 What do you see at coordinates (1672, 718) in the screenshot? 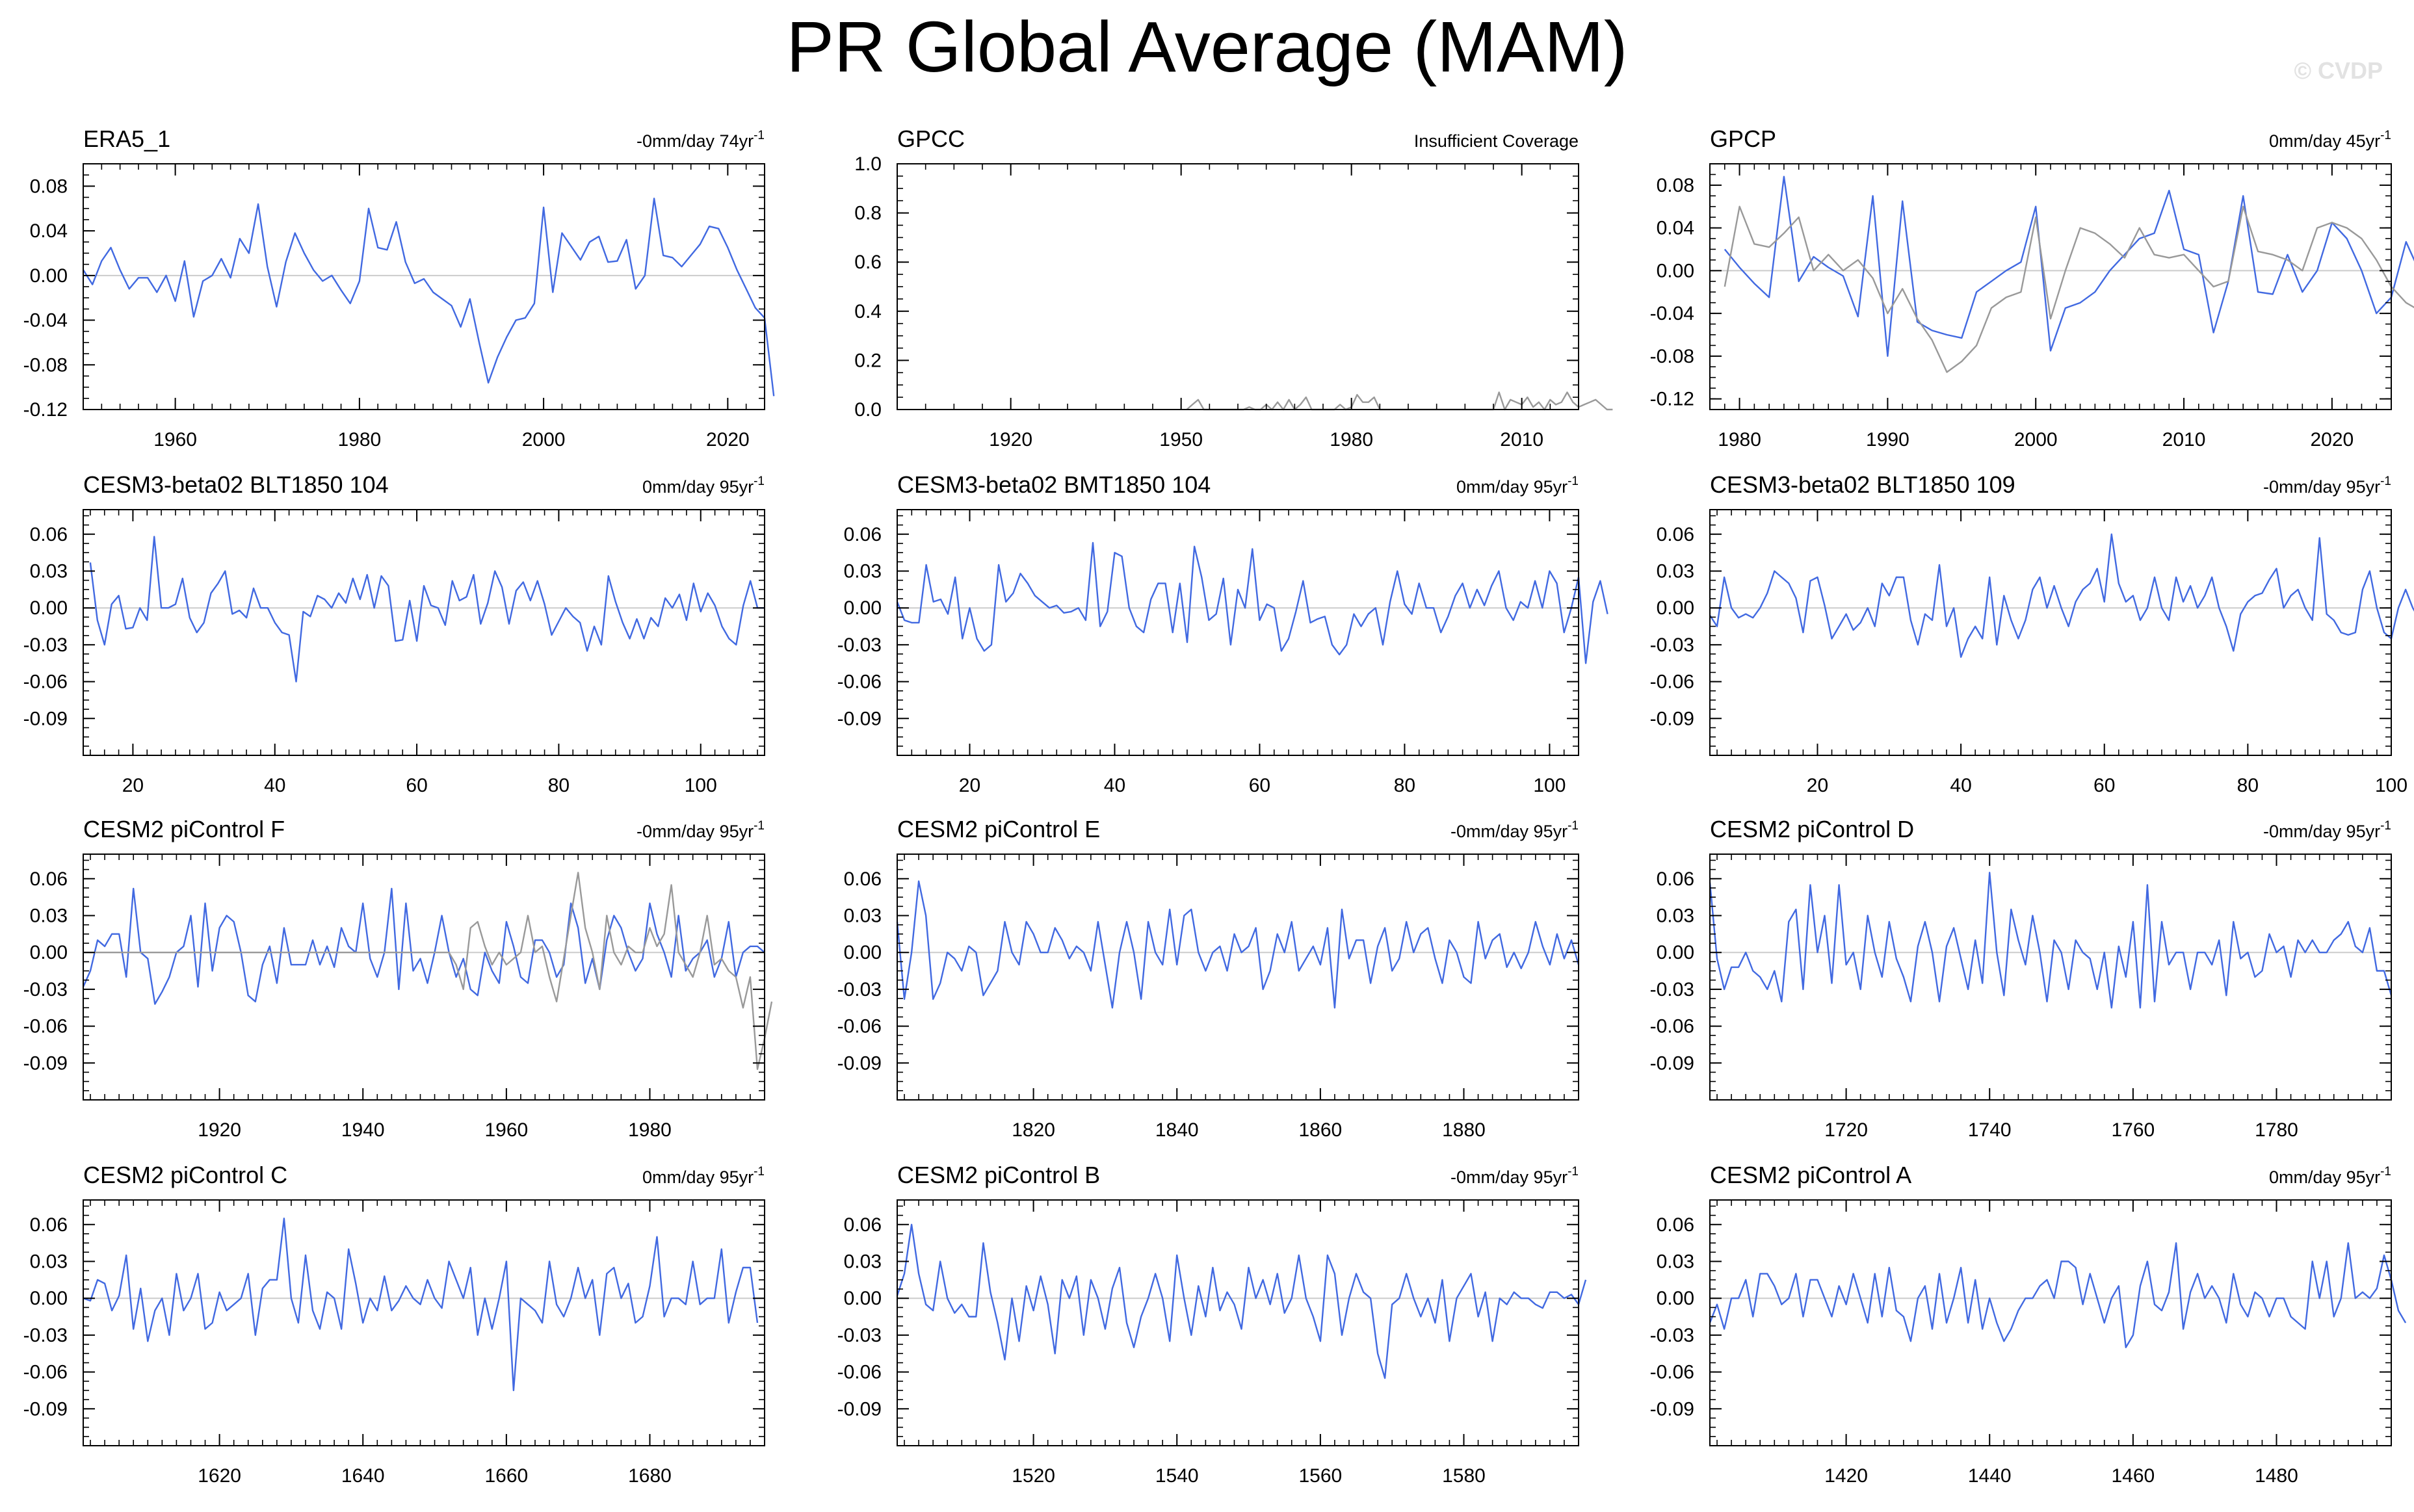
I see `y-tick-label: -0.09` at bounding box center [1672, 718].